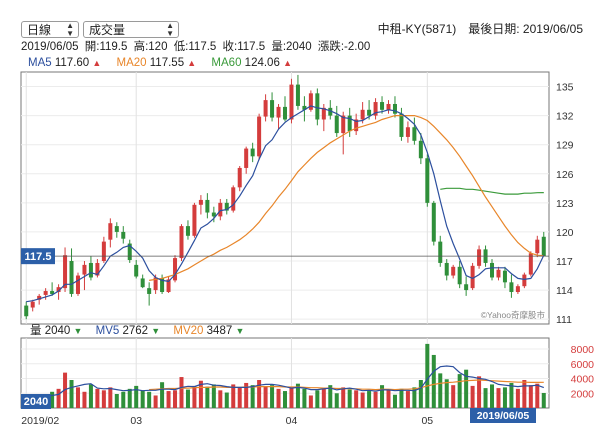 This screenshot has height=438, width=597. What do you see at coordinates (244, 47) in the screenshot?
I see `quote-close: 收:117.5` at bounding box center [244, 47].